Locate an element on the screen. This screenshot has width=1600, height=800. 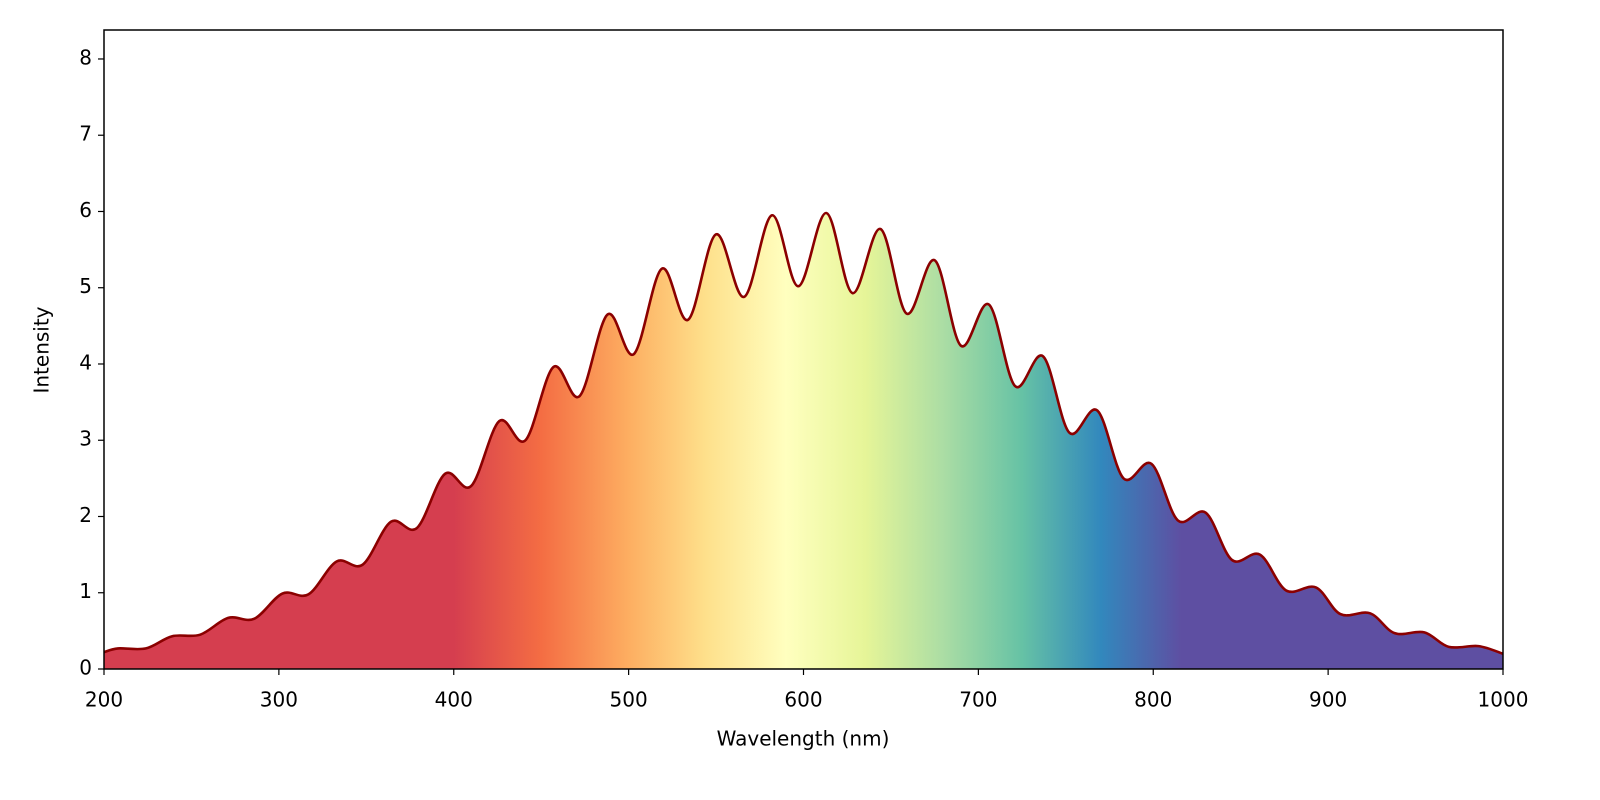
x-tick-label: 900 is located at coordinates (1328, 700).